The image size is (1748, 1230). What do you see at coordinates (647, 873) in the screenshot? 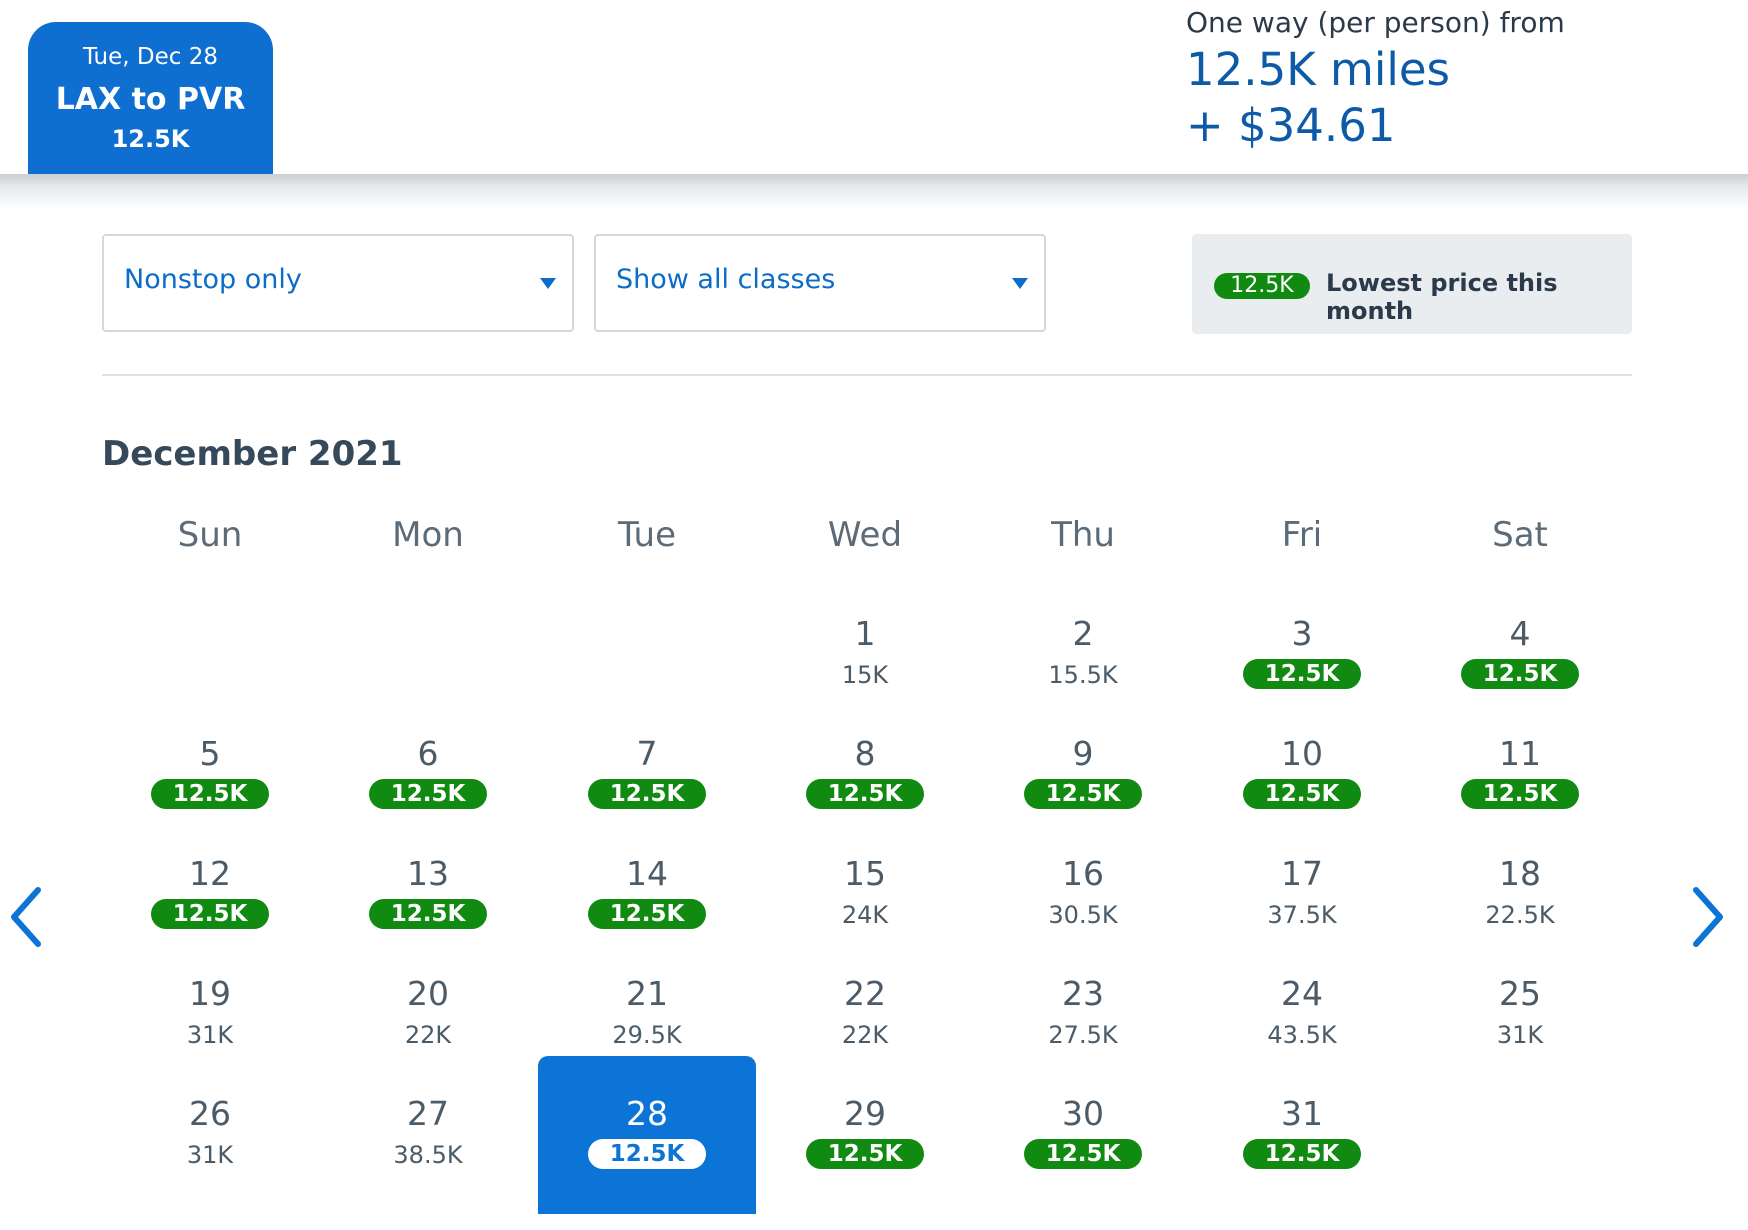
I see `day-number: 14` at bounding box center [647, 873].